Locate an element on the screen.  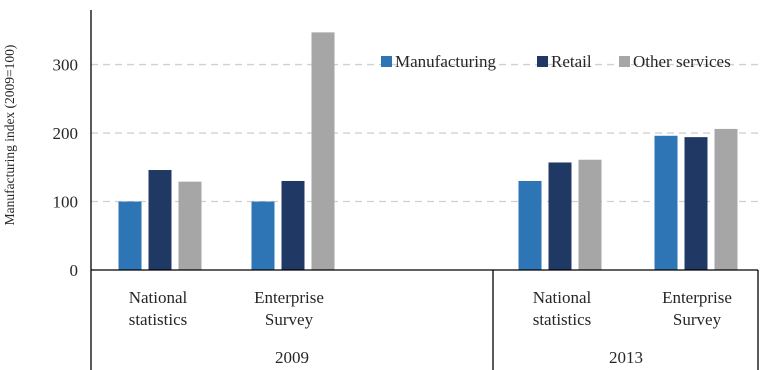
y-axis-label: Manufacturing index (2009=100) is located at coordinates (9, 135).